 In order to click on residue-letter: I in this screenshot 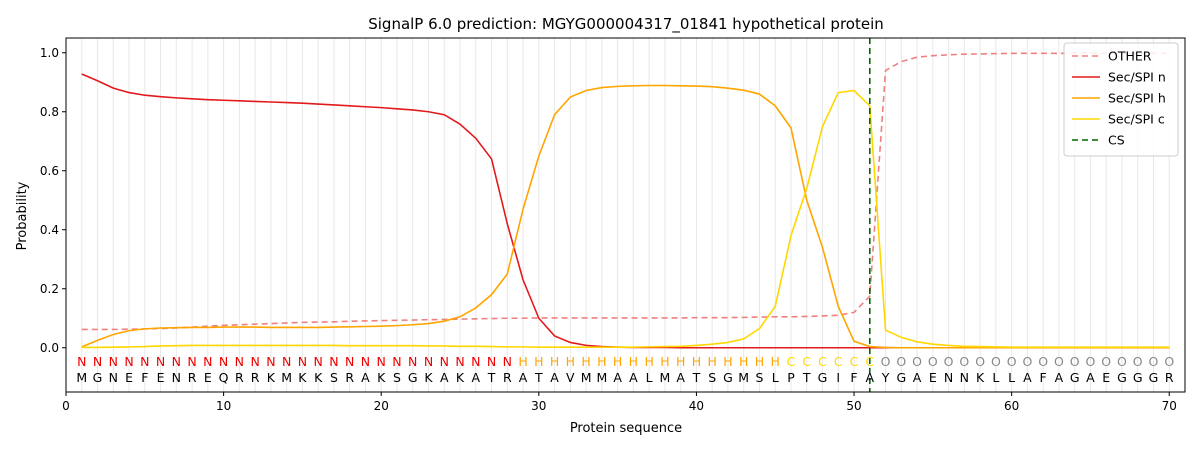, I will do `click(838, 377)`.